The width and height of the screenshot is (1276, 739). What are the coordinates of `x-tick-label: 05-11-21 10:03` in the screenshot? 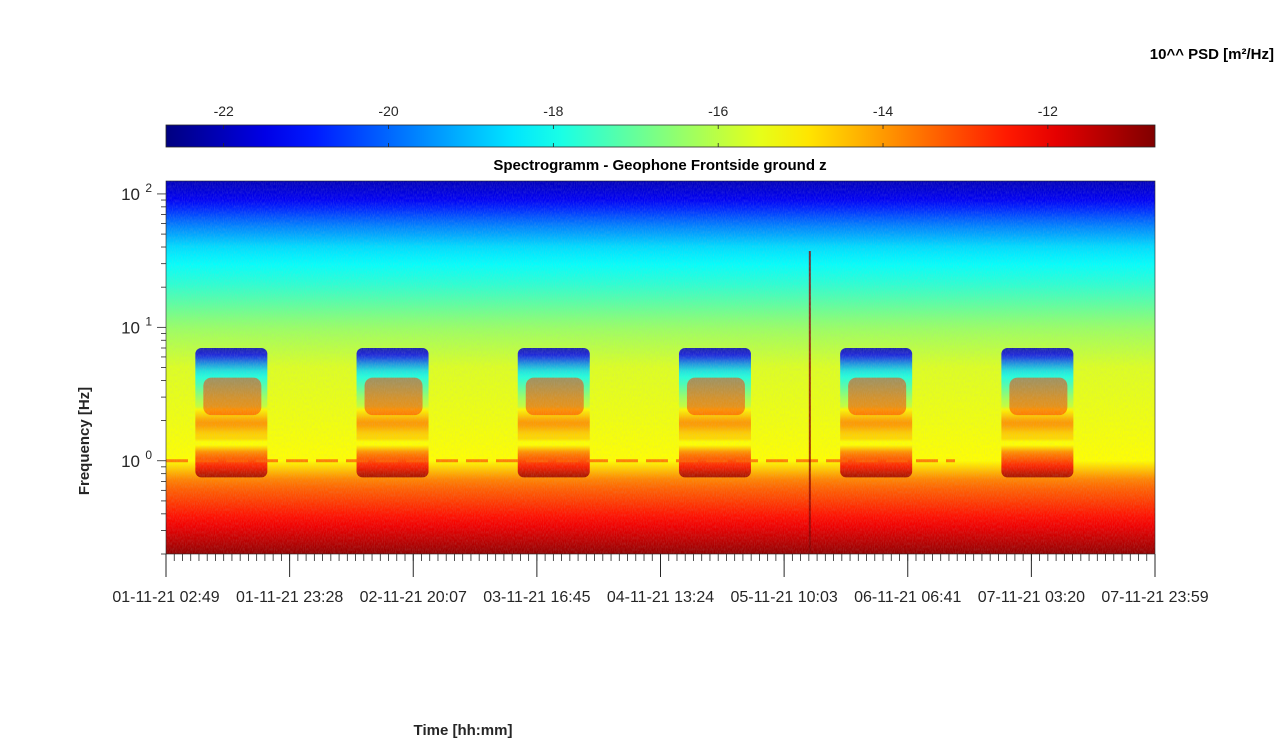 It's located at (783, 597).